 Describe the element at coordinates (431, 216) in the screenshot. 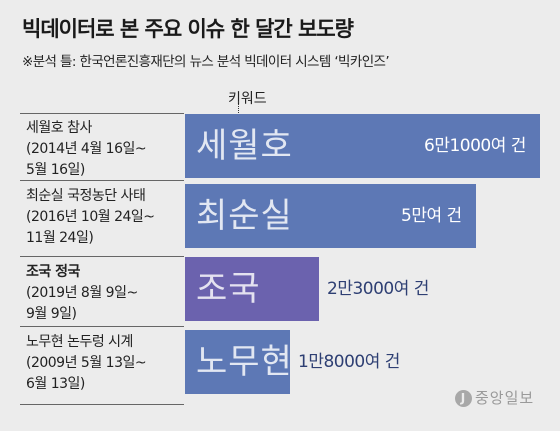

I see `bar-value-label: 5만여 건` at that location.